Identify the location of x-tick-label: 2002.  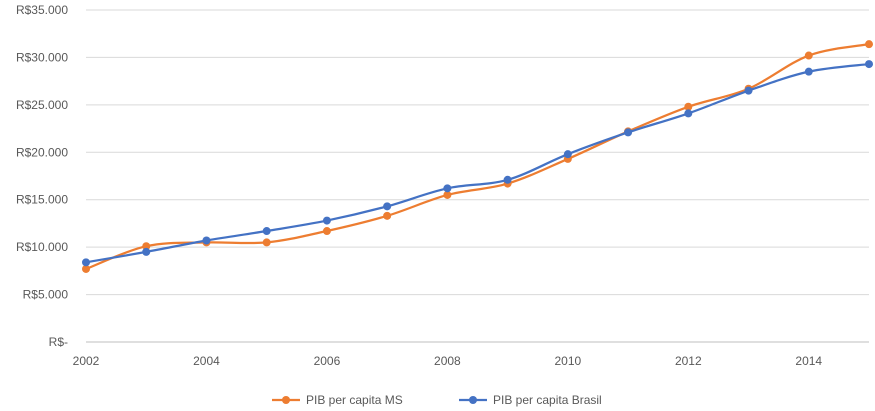
(86, 361).